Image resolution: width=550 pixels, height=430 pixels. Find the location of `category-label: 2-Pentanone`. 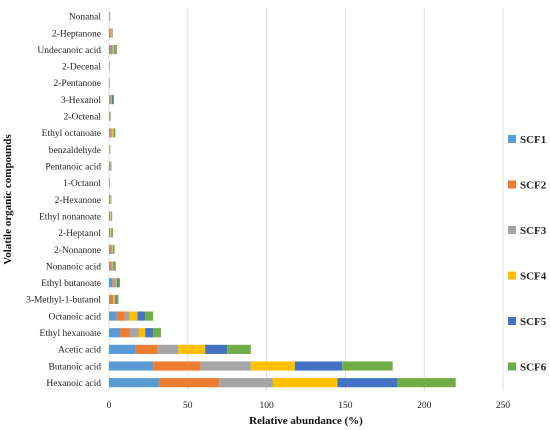

category-label: 2-Pentanone is located at coordinates (78, 84).